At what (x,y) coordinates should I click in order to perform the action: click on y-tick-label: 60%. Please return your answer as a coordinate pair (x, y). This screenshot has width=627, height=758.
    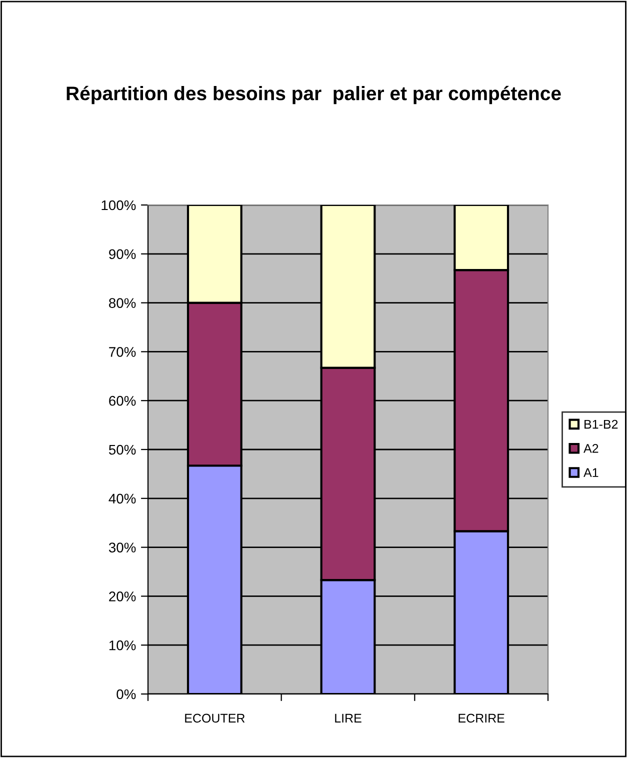
    Looking at the image, I should click on (122, 401).